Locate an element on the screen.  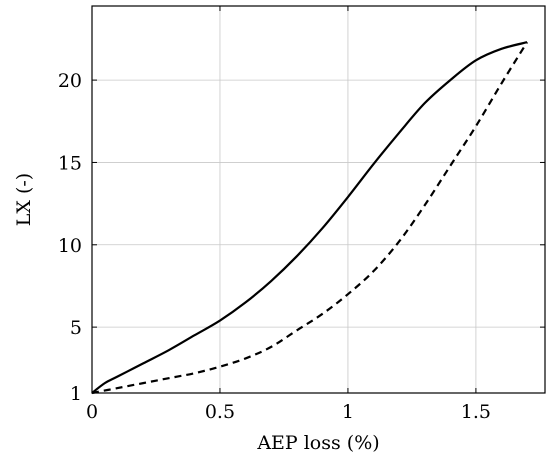
y-tick-label: 5 is located at coordinates (76, 328).